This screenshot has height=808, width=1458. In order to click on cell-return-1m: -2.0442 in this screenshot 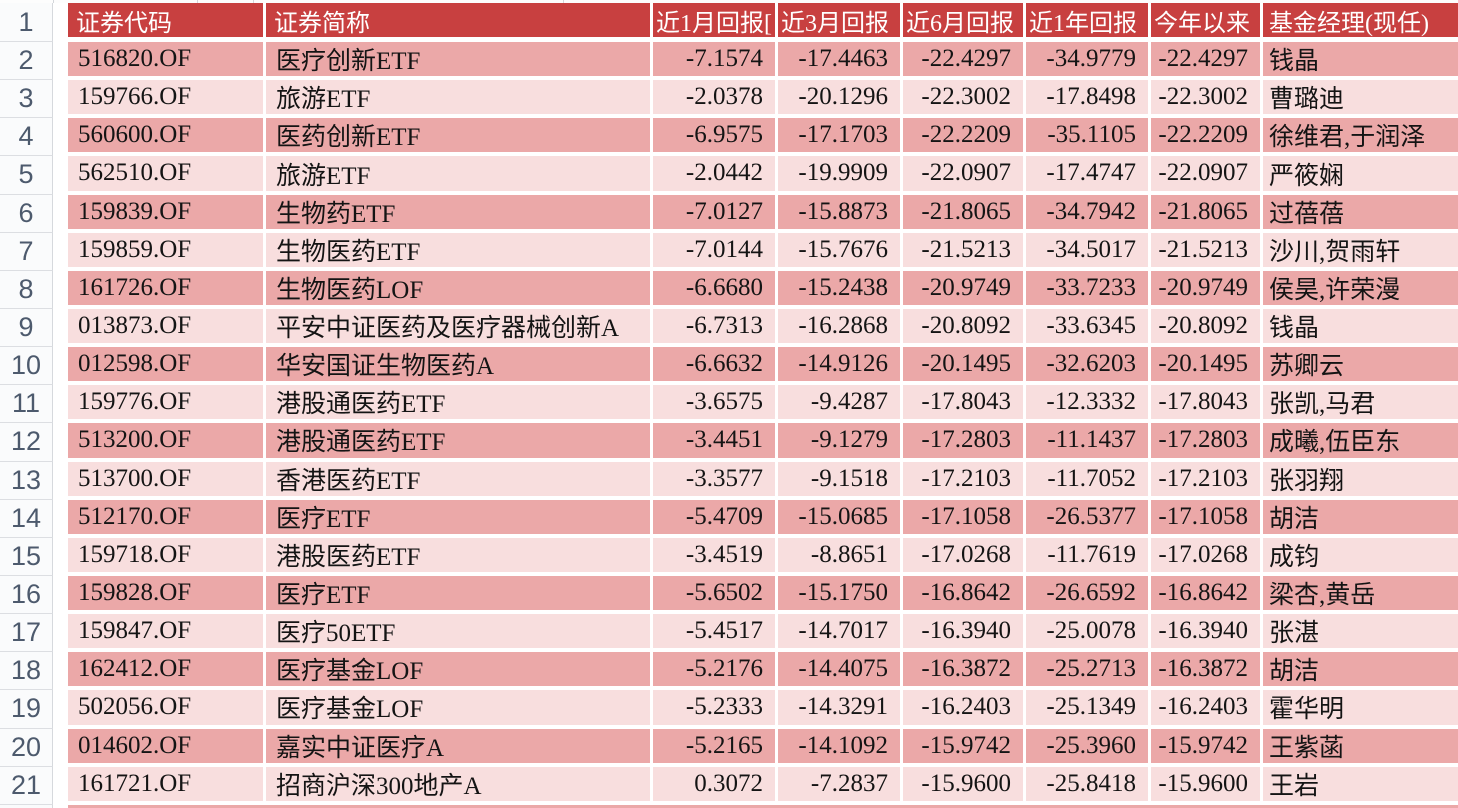, I will do `click(715, 175)`.